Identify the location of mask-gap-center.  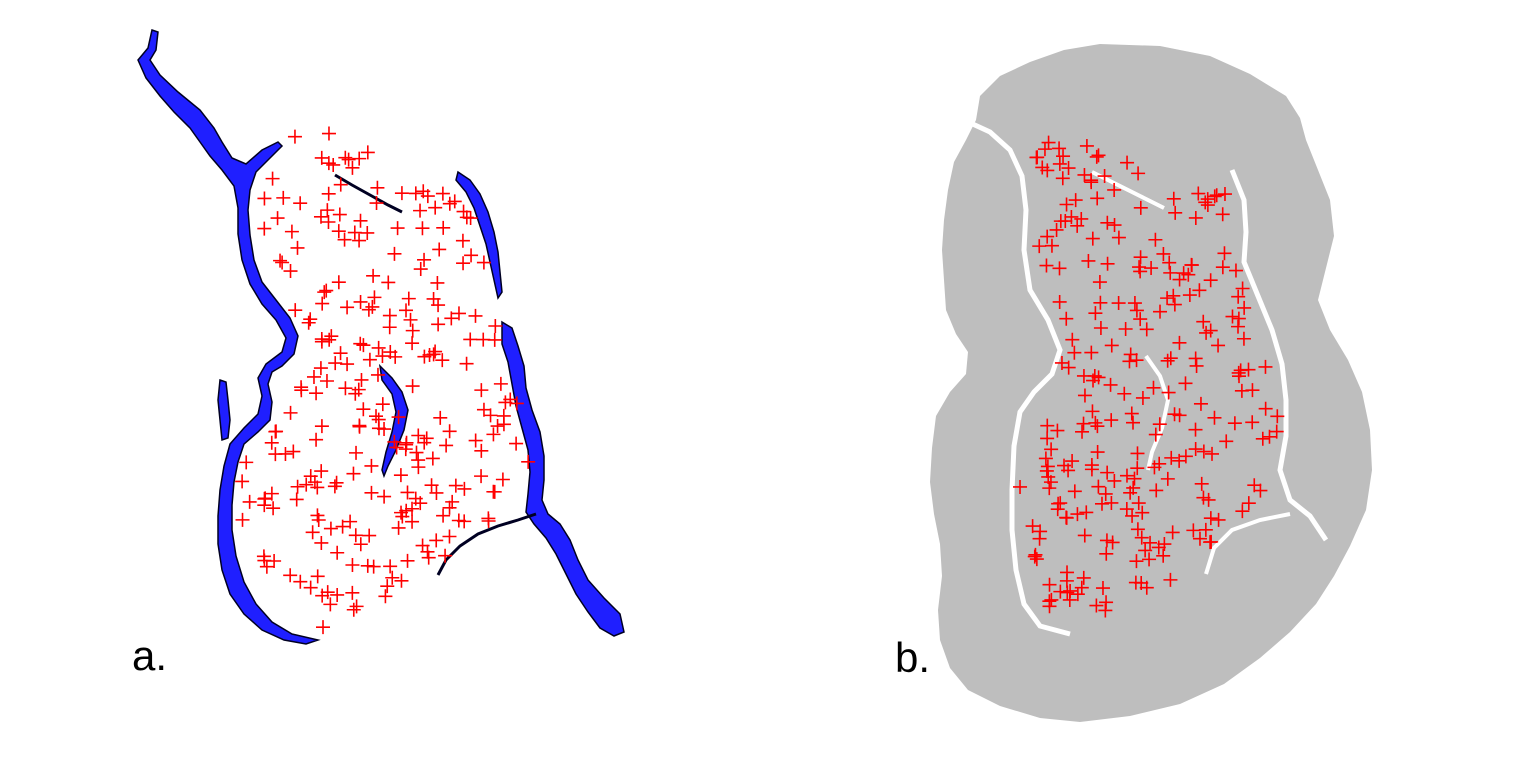
(1157, 412).